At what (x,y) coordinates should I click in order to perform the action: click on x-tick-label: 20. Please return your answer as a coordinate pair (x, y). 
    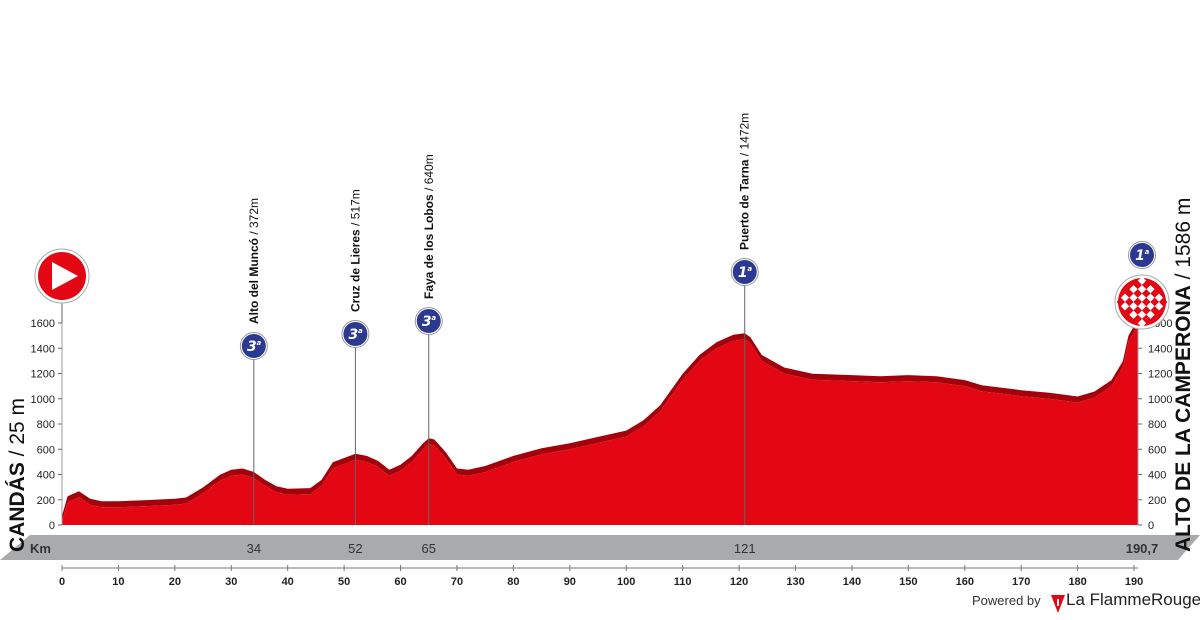
    Looking at the image, I should click on (175, 582).